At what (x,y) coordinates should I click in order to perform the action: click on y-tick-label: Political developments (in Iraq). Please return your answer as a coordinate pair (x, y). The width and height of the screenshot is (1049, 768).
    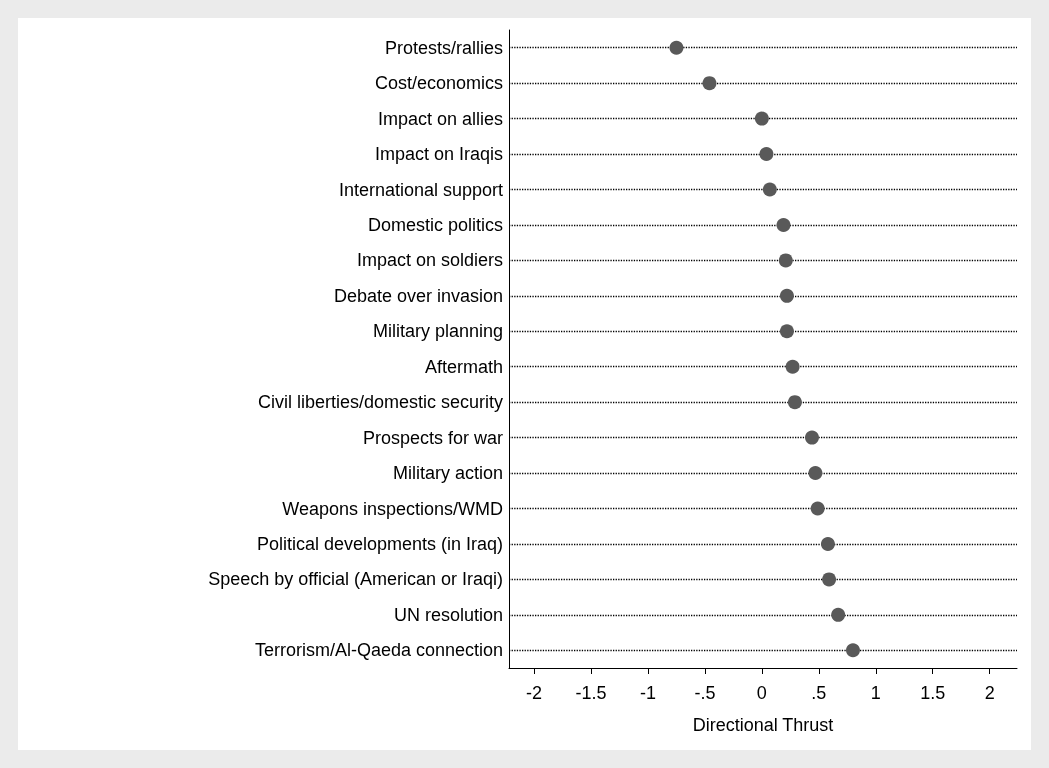
    Looking at the image, I should click on (379, 543).